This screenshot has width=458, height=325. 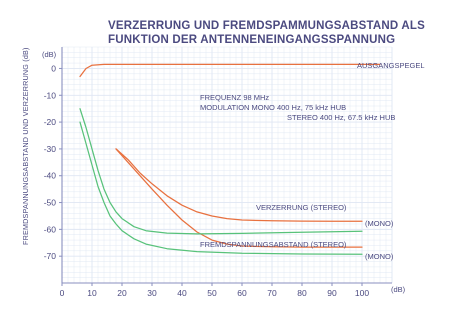 I want to click on x-tick-label: 50, so click(x=212, y=293).